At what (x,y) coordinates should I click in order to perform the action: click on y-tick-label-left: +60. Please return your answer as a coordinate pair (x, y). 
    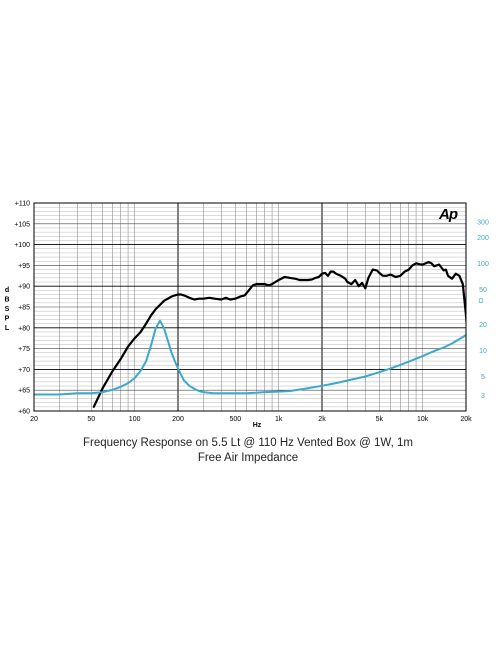
    Looking at the image, I should click on (24, 412).